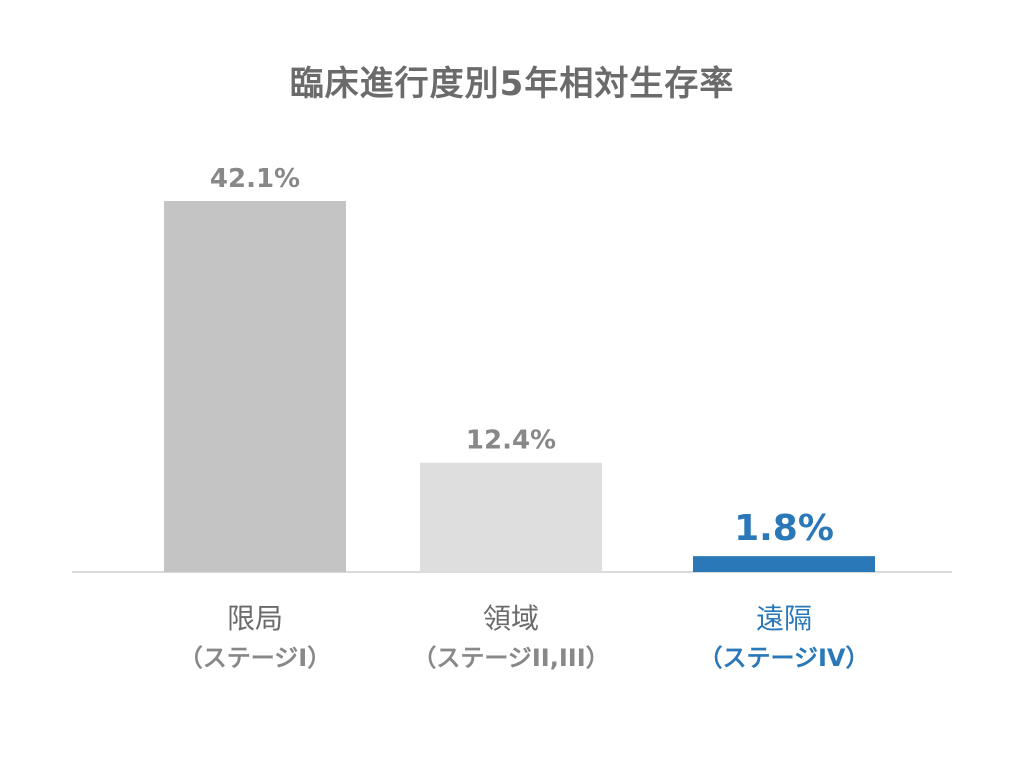  What do you see at coordinates (255, 179) in the screenshot?
I see `value-label-localized: 42.1%` at bounding box center [255, 179].